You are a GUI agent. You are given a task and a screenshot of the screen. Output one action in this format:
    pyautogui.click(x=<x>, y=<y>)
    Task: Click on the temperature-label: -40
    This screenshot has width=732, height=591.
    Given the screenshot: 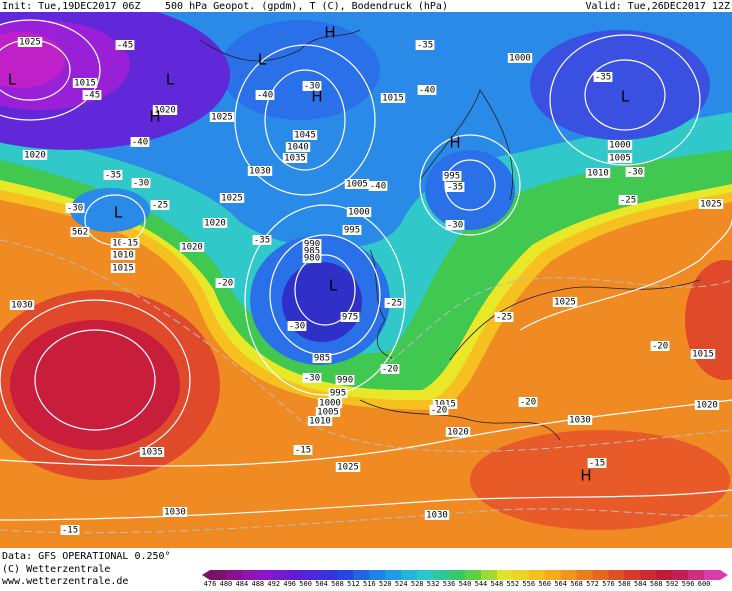 What is the action you would take?
    pyautogui.click(x=265, y=96)
    